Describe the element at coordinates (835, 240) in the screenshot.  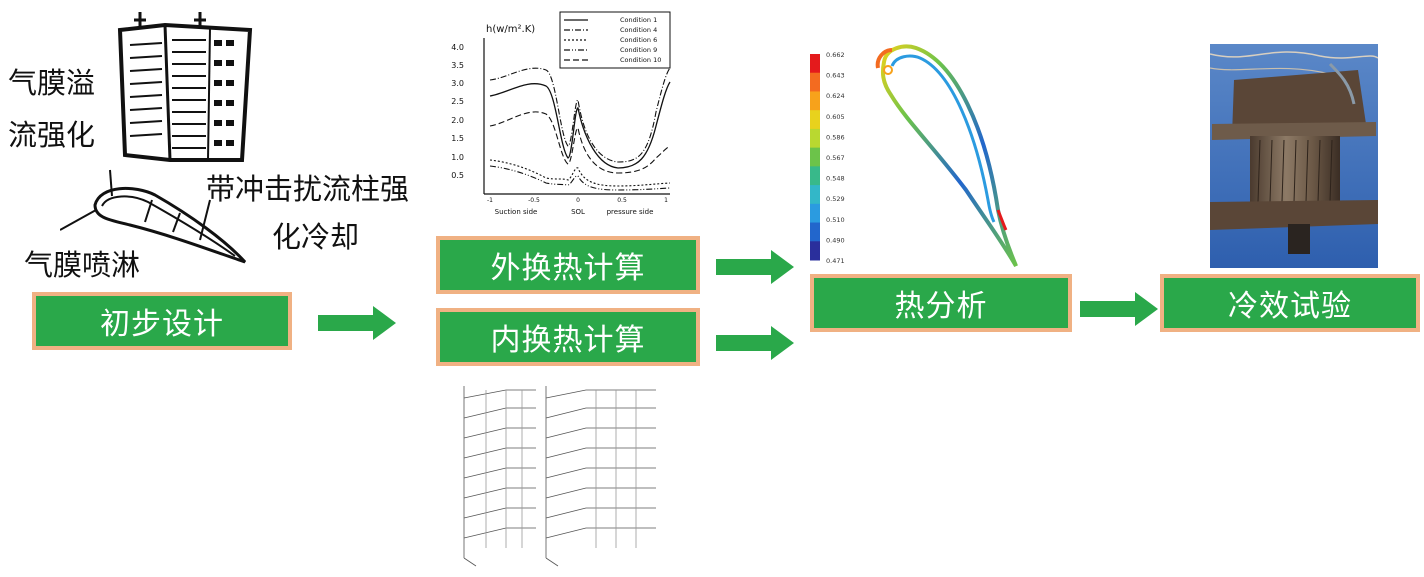
I see `colorbar-label: 0.490` at that location.